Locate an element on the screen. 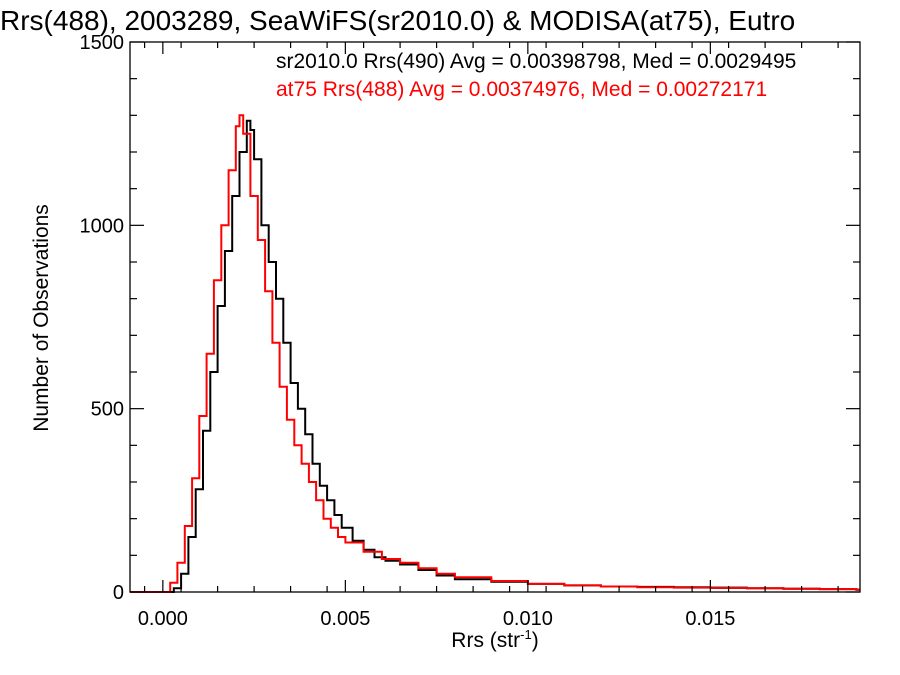 The image size is (900, 675). x-tick-label: 0.010 is located at coordinates (528, 619).